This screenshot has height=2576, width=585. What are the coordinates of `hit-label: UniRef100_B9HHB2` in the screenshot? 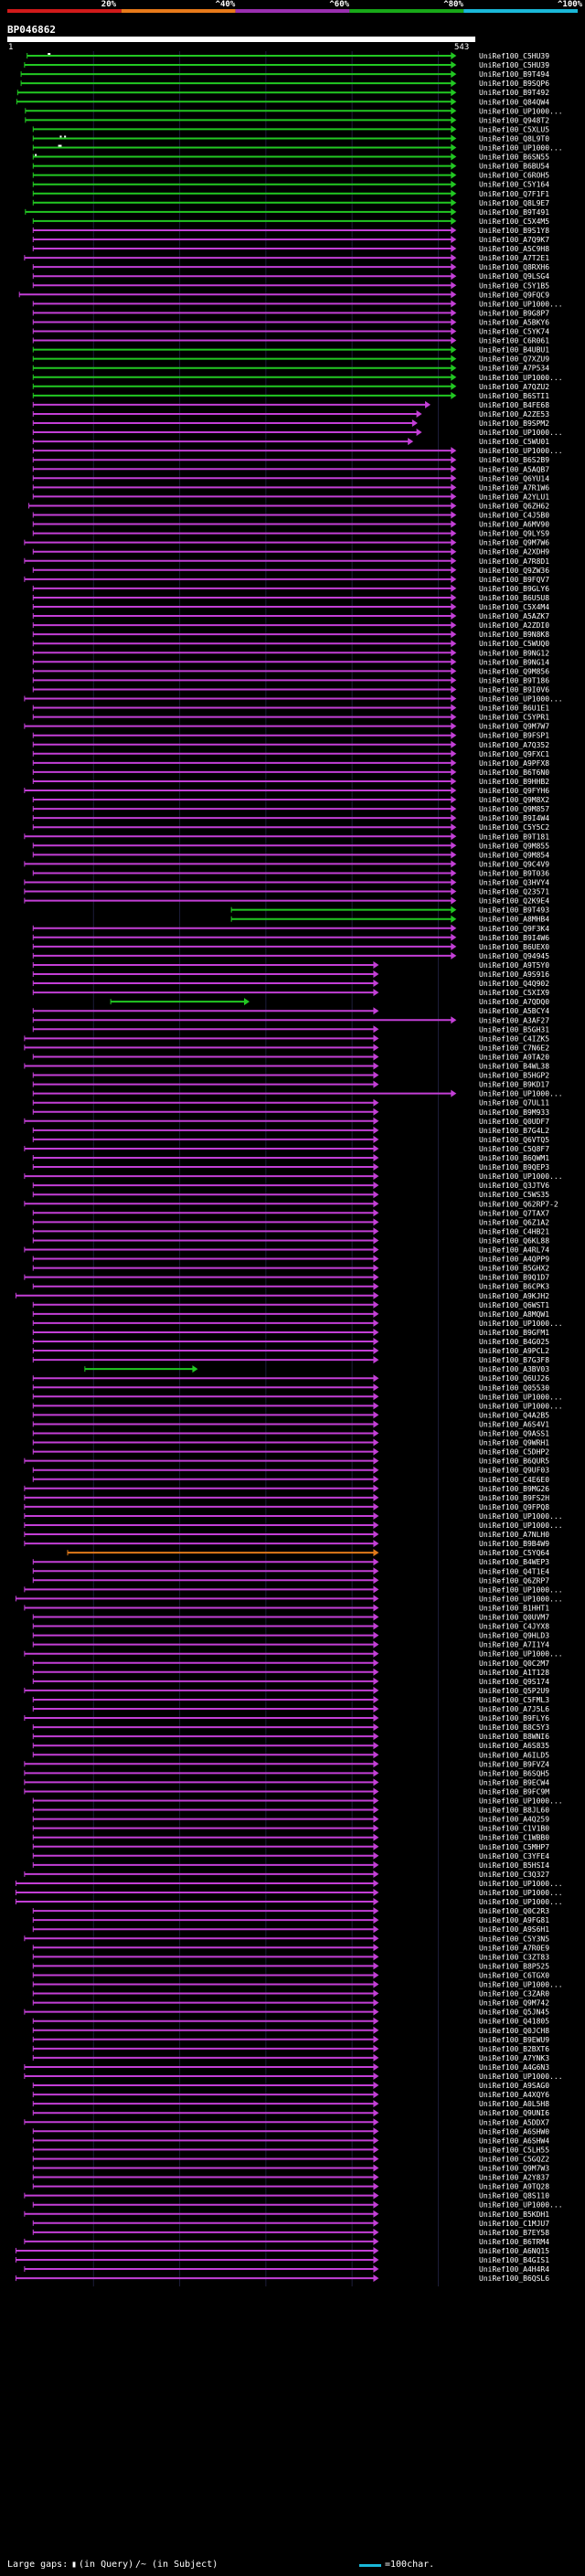 It's located at (514, 782).